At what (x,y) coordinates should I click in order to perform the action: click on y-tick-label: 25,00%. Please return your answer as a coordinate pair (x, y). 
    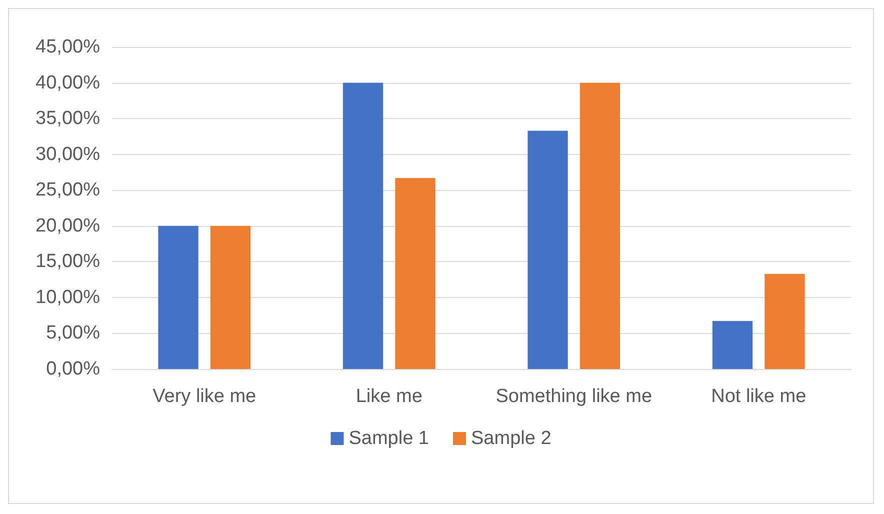
    Looking at the image, I should click on (68, 190).